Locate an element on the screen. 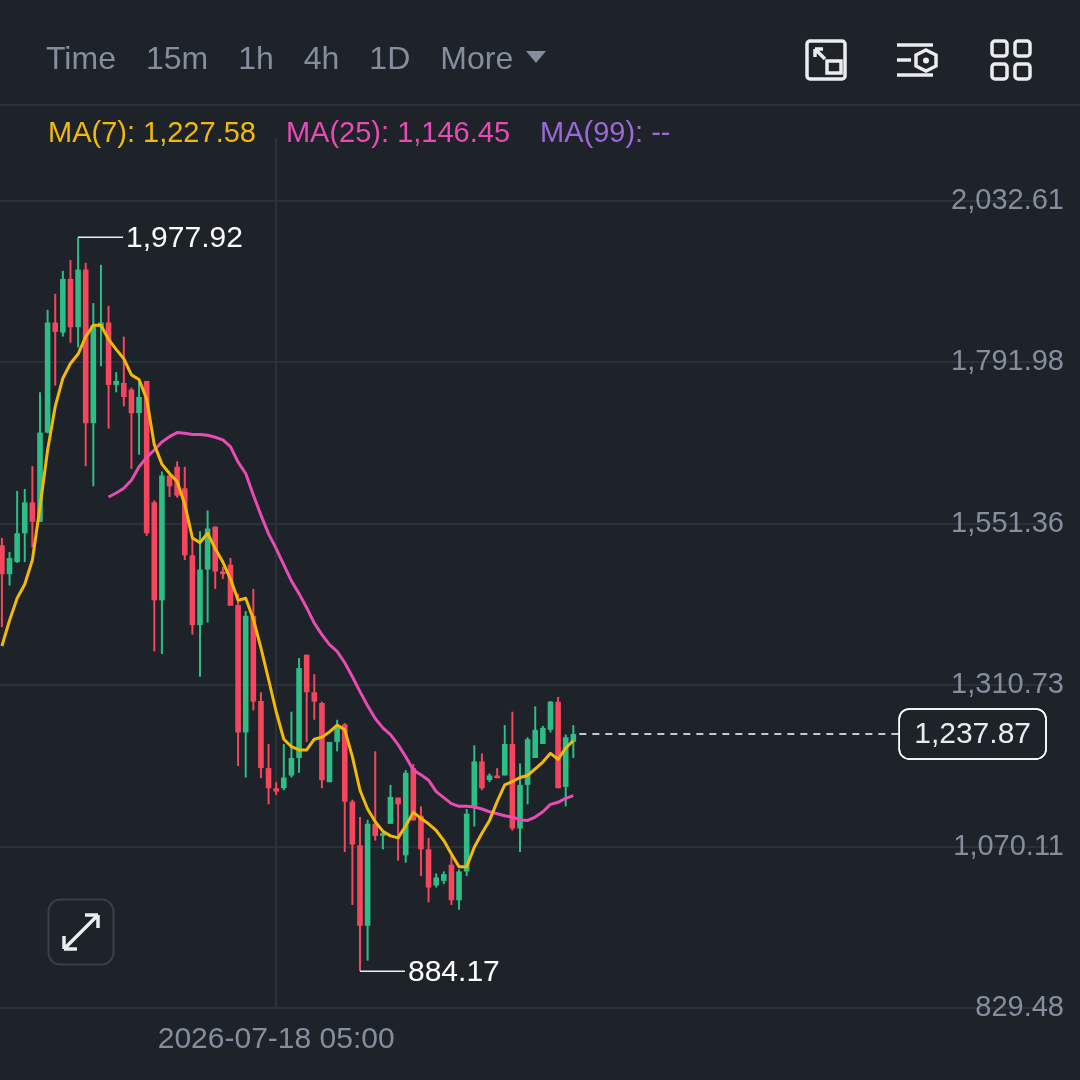  y-tick-label: 1,551.36 is located at coordinates (1007, 521).